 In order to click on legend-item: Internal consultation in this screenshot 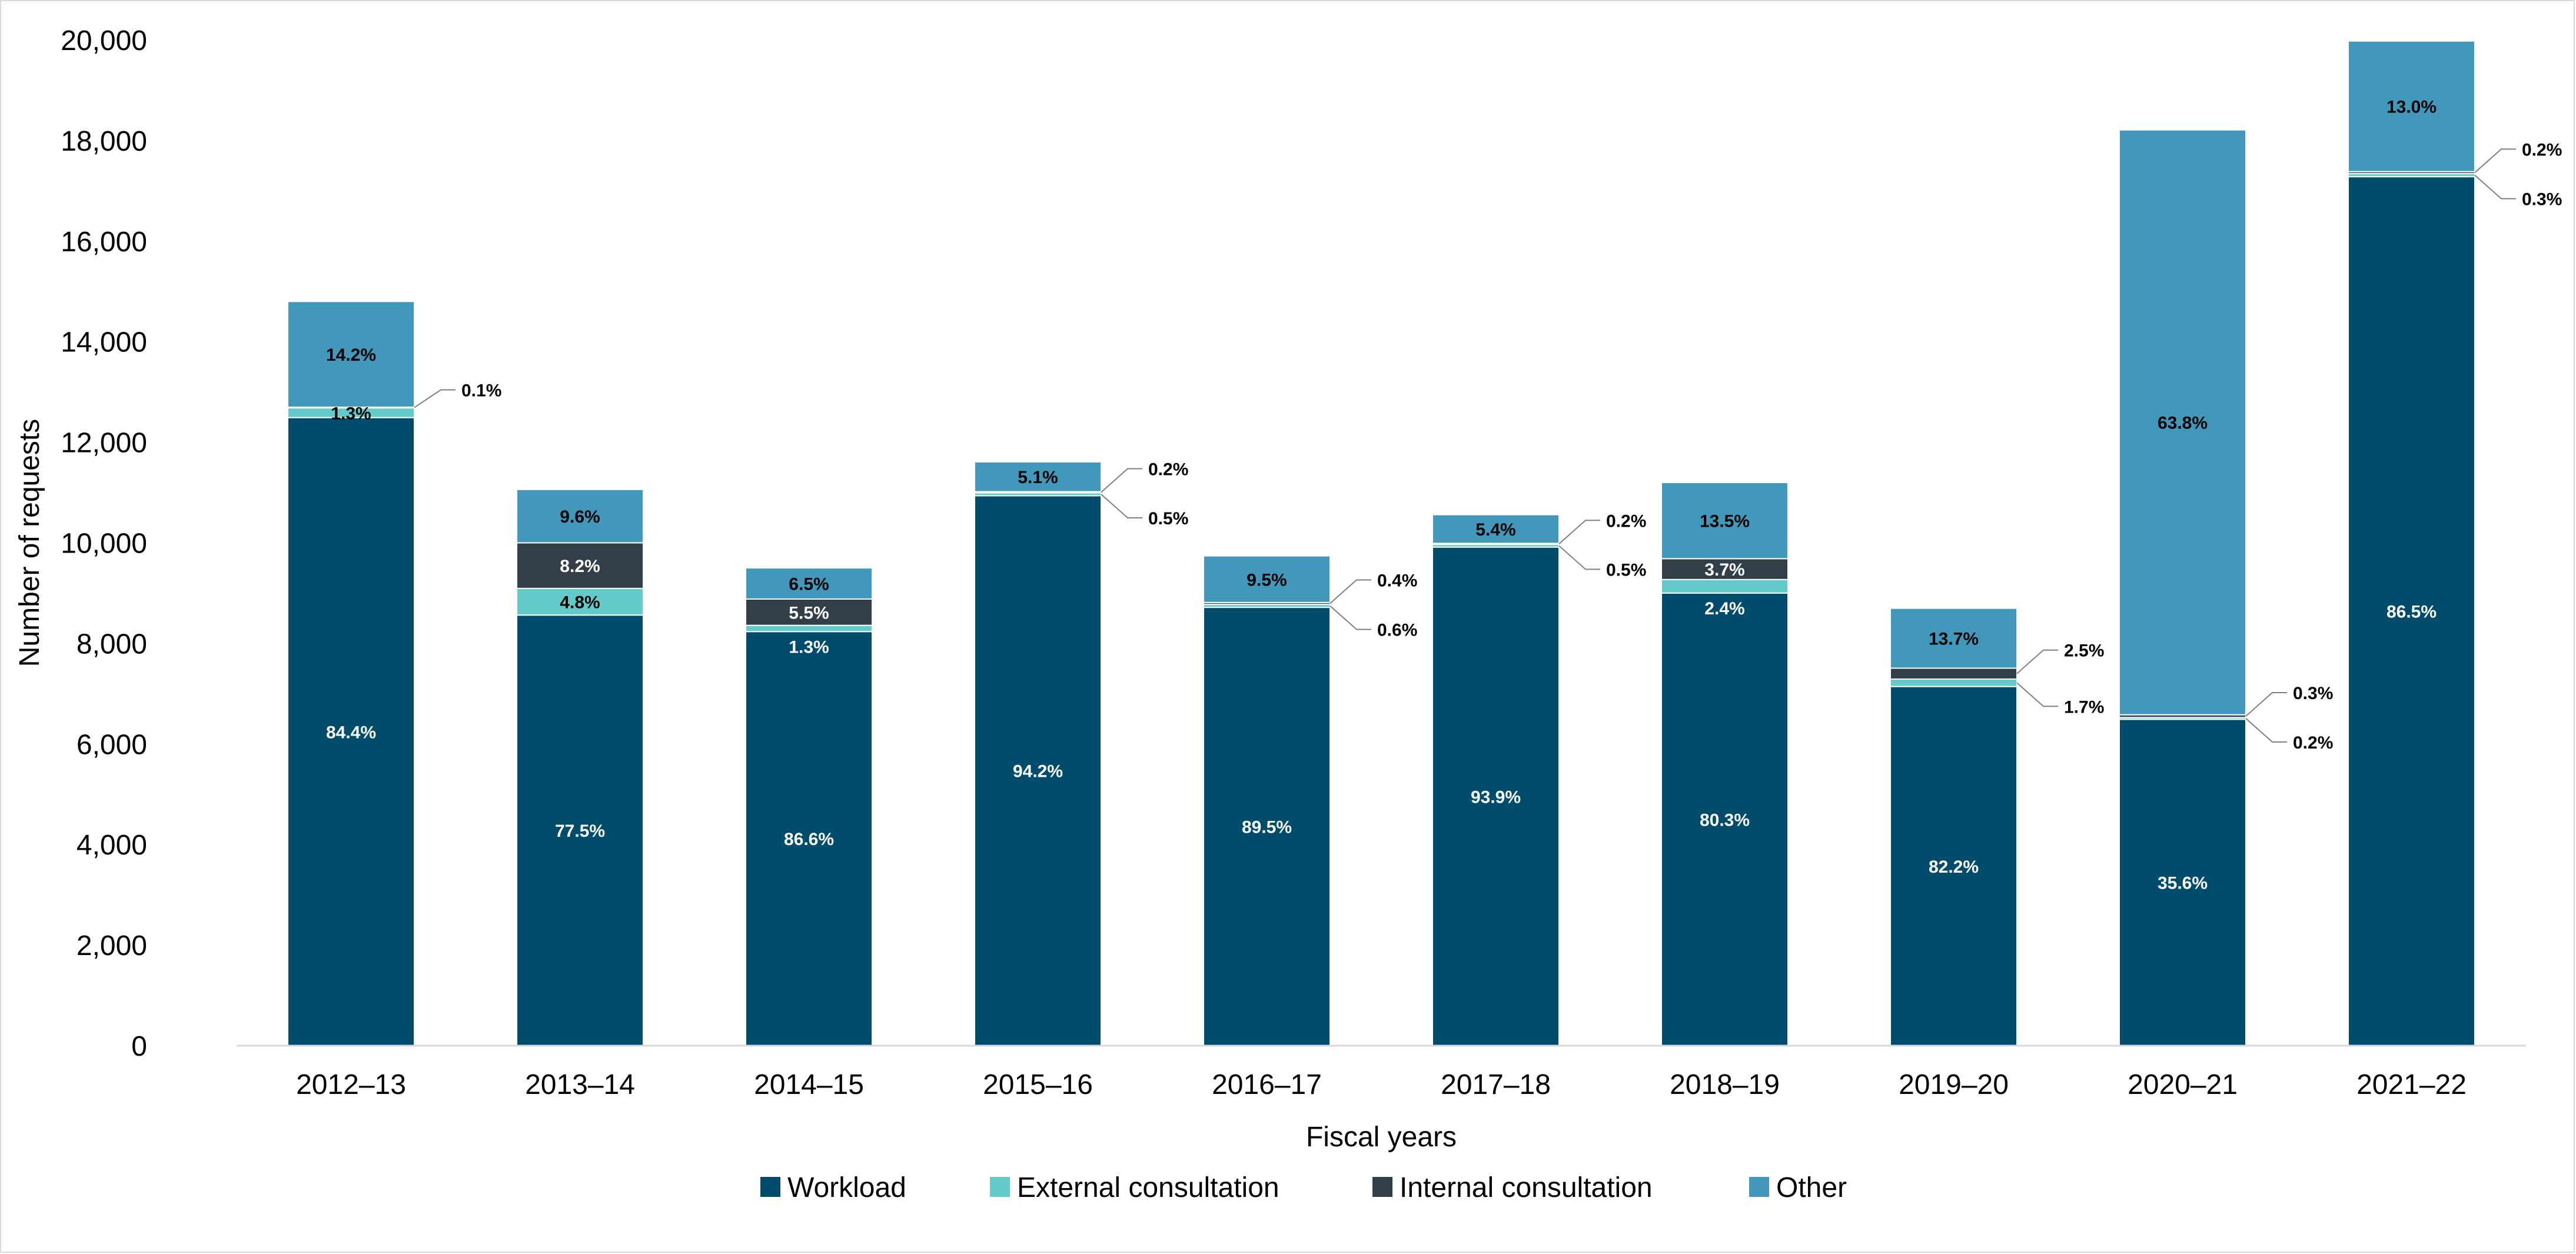, I will do `click(1512, 1187)`.